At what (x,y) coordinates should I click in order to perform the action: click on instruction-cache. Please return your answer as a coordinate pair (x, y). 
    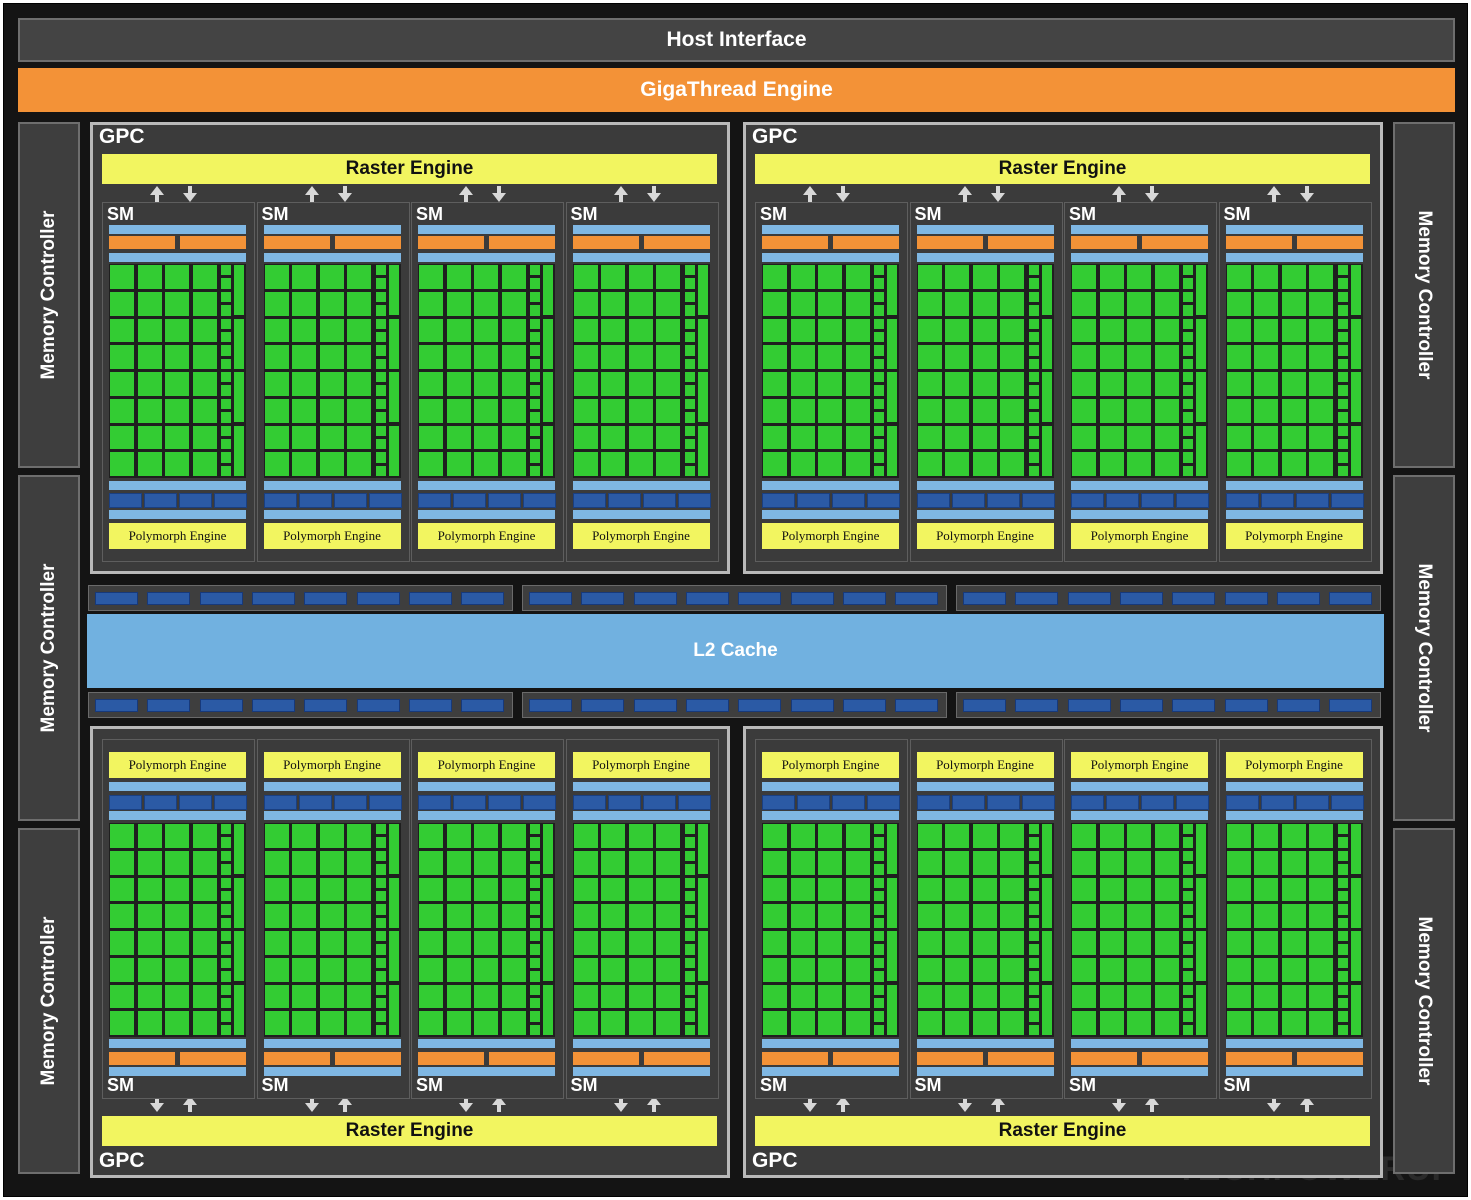
    Looking at the image, I should click on (486, 1071).